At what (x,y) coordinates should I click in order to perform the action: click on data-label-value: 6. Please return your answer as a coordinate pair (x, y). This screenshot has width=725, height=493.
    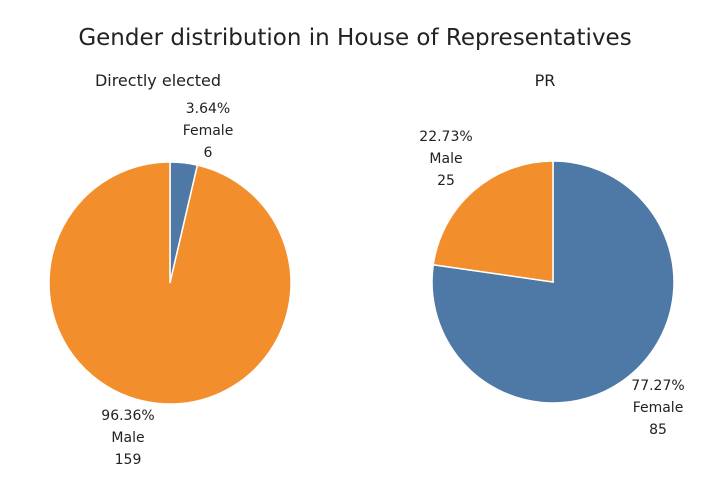
    Looking at the image, I should click on (208, 153).